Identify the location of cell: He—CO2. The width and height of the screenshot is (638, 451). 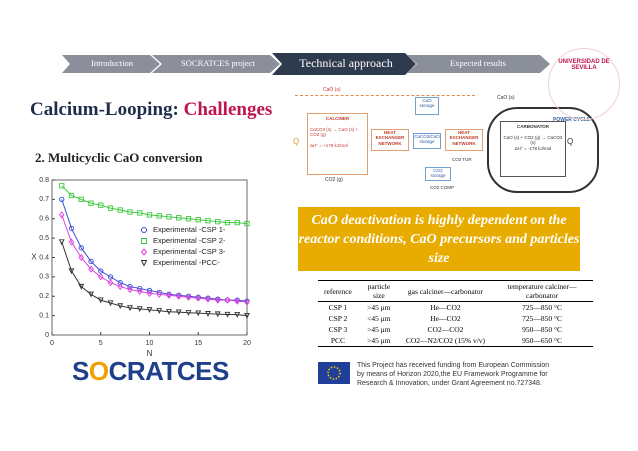
(445, 318).